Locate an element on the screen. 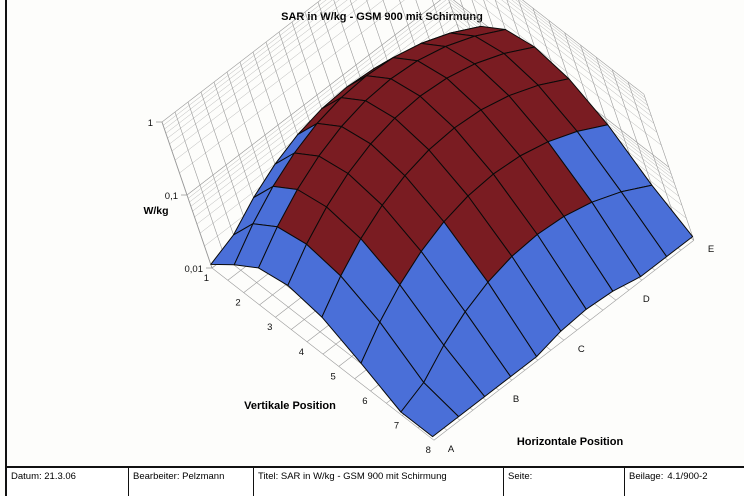  footer-date: Datum: 21.3.06 is located at coordinates (68, 482).